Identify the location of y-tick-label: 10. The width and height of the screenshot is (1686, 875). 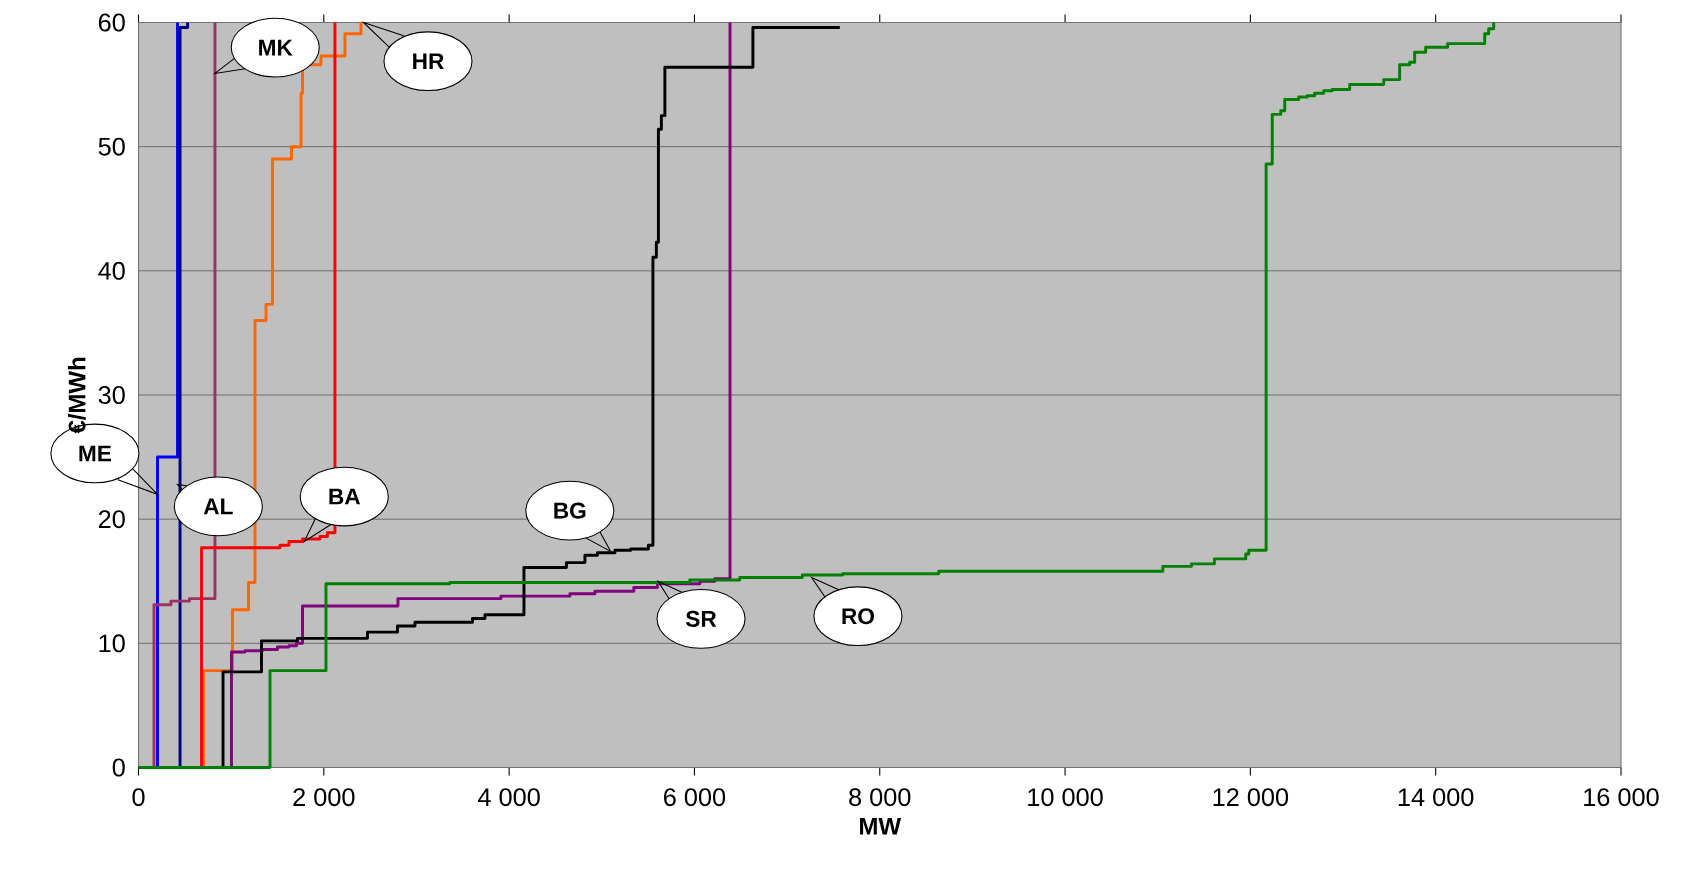
(112, 643).